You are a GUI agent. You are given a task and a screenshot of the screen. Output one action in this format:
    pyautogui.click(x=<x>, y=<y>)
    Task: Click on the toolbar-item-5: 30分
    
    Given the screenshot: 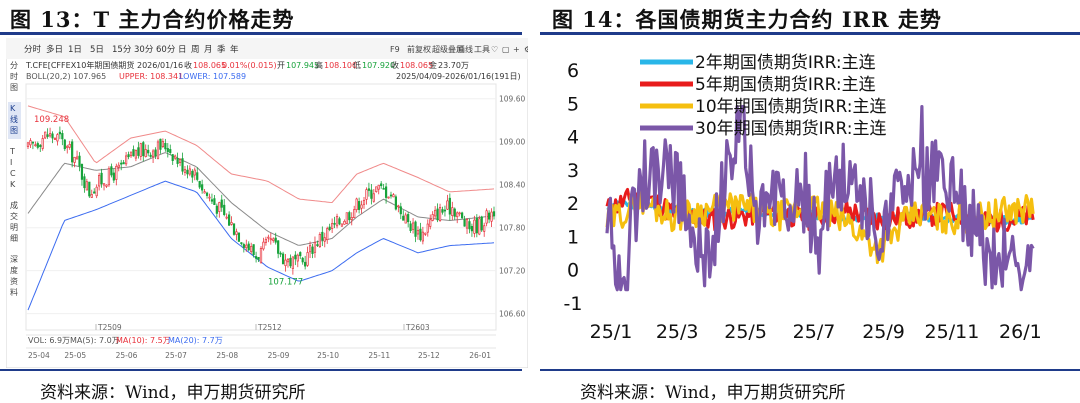 What is the action you would take?
    pyautogui.click(x=144, y=50)
    